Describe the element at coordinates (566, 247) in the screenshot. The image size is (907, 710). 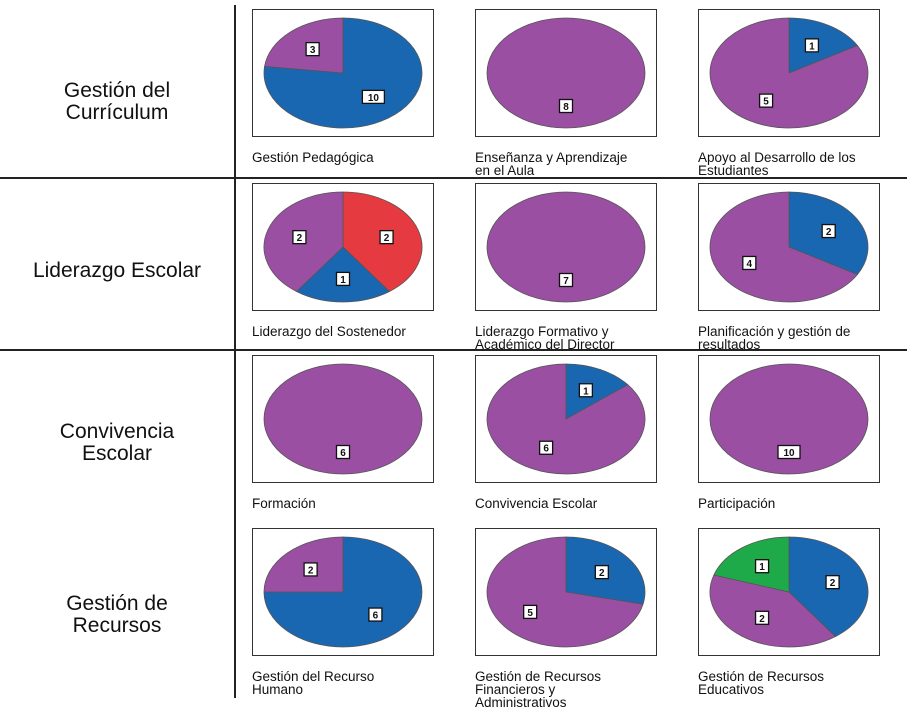
I see `pie-chart: 7` at that location.